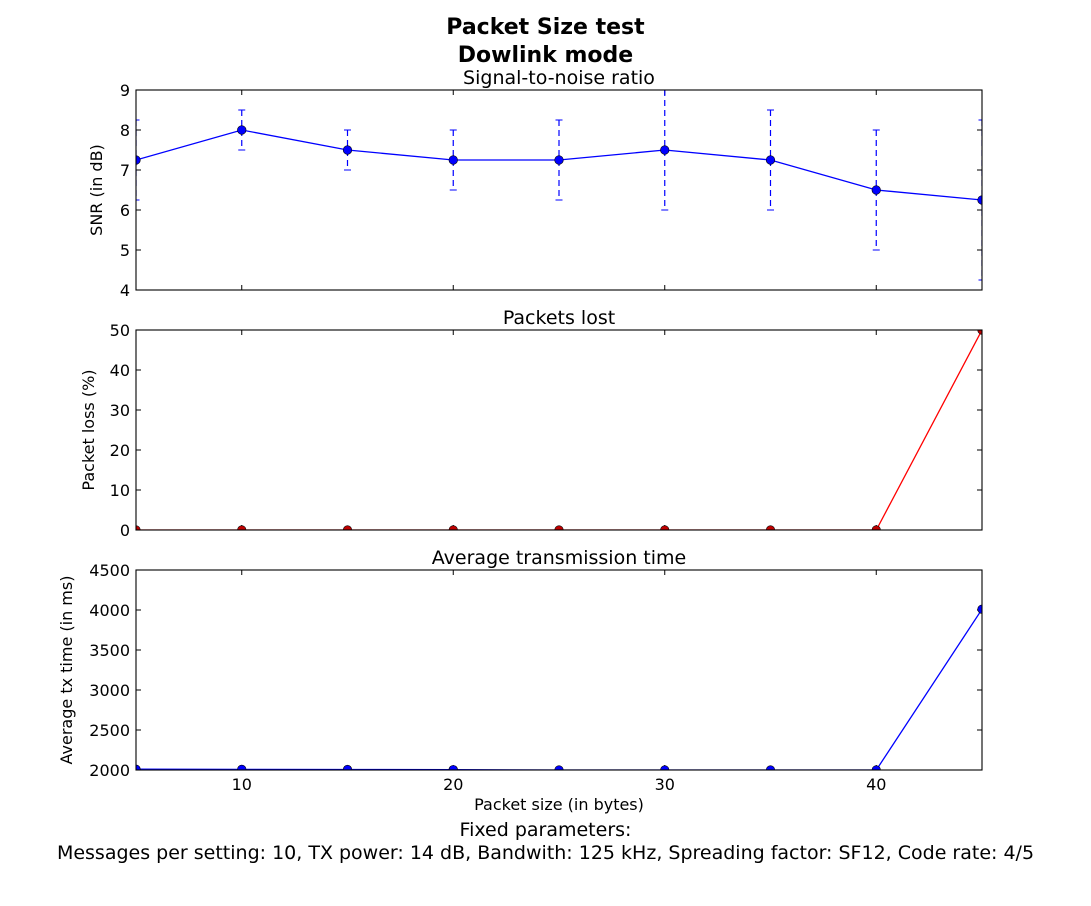 Image resolution: width=1091 pixels, height=906 pixels. What do you see at coordinates (559, 318) in the screenshot?
I see `chart-title: Packets lost` at bounding box center [559, 318].